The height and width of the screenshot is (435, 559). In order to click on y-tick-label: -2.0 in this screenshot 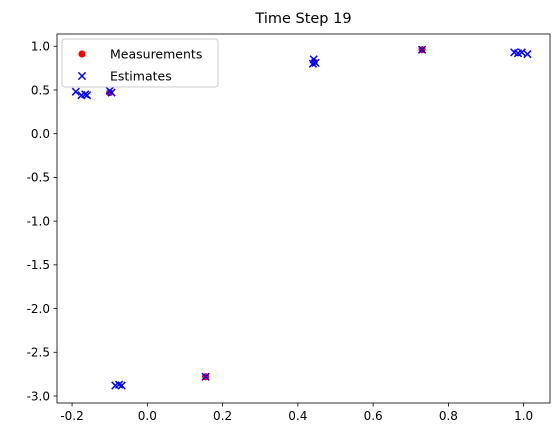, I will do `click(38, 309)`.